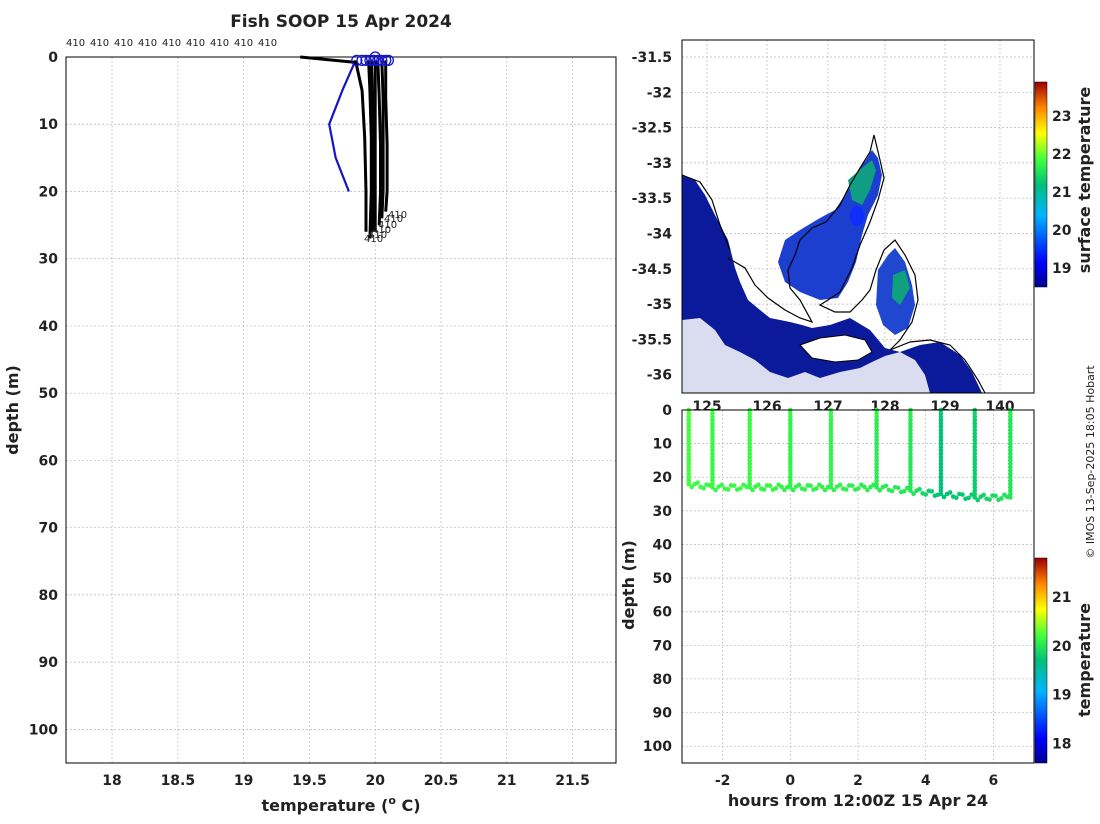 The height and width of the screenshot is (824, 1100). Describe the element at coordinates (1061, 696) in the screenshot. I see `timeseries-colorbar-tick: 19` at that location.